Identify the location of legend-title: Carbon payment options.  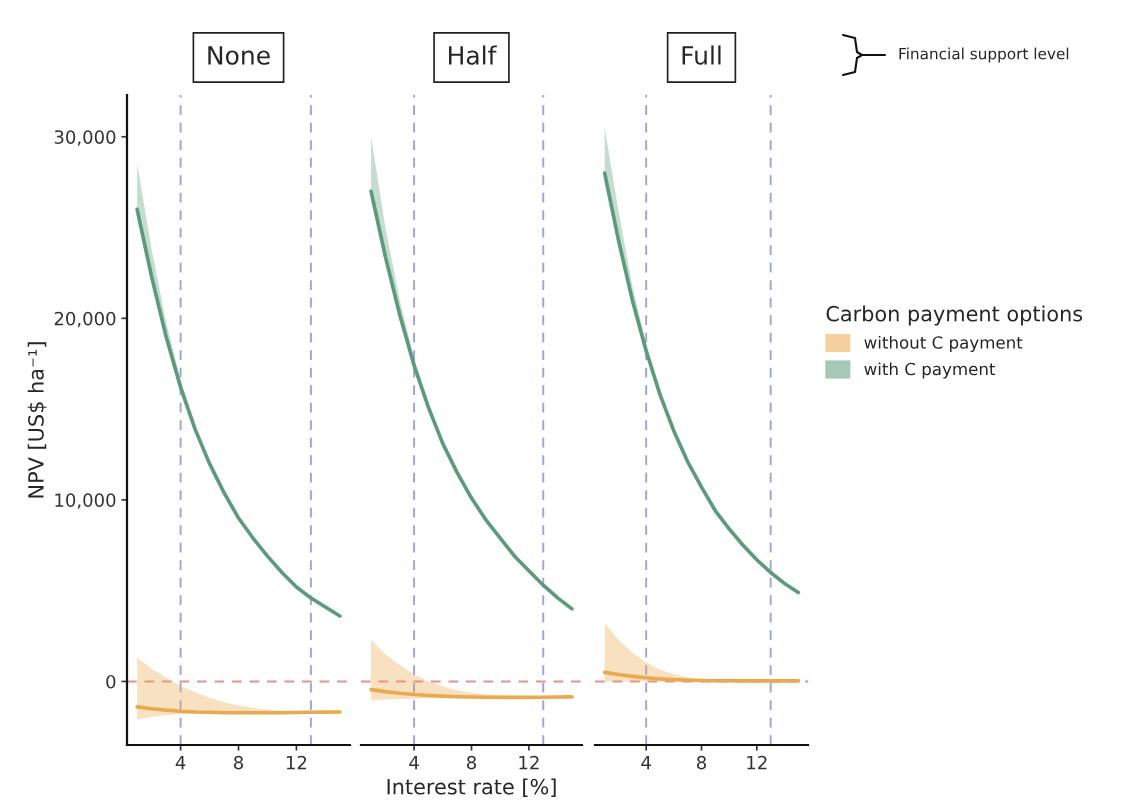
(954, 315).